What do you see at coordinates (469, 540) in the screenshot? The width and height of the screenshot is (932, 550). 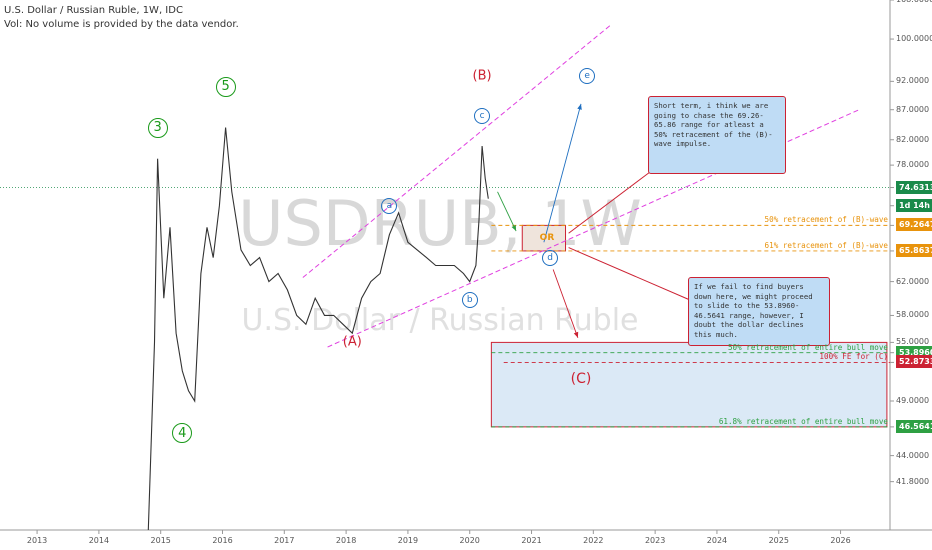 I see `x-tick-label: 2020` at bounding box center [469, 540].